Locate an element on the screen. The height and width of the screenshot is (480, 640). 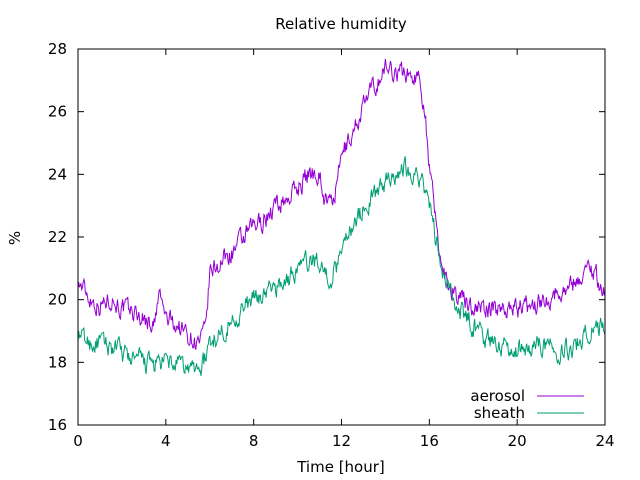
y-tick-label: 16 is located at coordinates (57, 425).